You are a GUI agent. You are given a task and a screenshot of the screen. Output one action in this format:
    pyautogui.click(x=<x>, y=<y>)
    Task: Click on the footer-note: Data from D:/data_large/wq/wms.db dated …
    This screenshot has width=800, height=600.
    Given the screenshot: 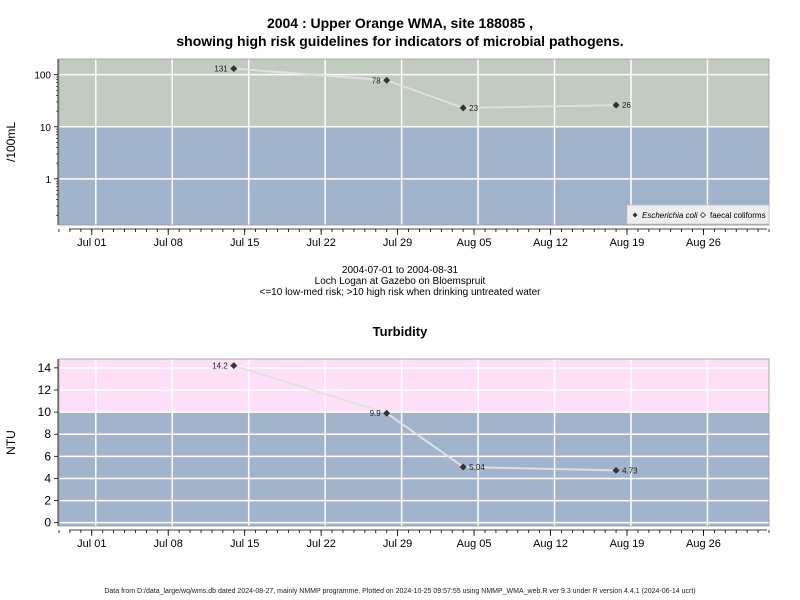 What is the action you would take?
    pyautogui.click(x=400, y=591)
    